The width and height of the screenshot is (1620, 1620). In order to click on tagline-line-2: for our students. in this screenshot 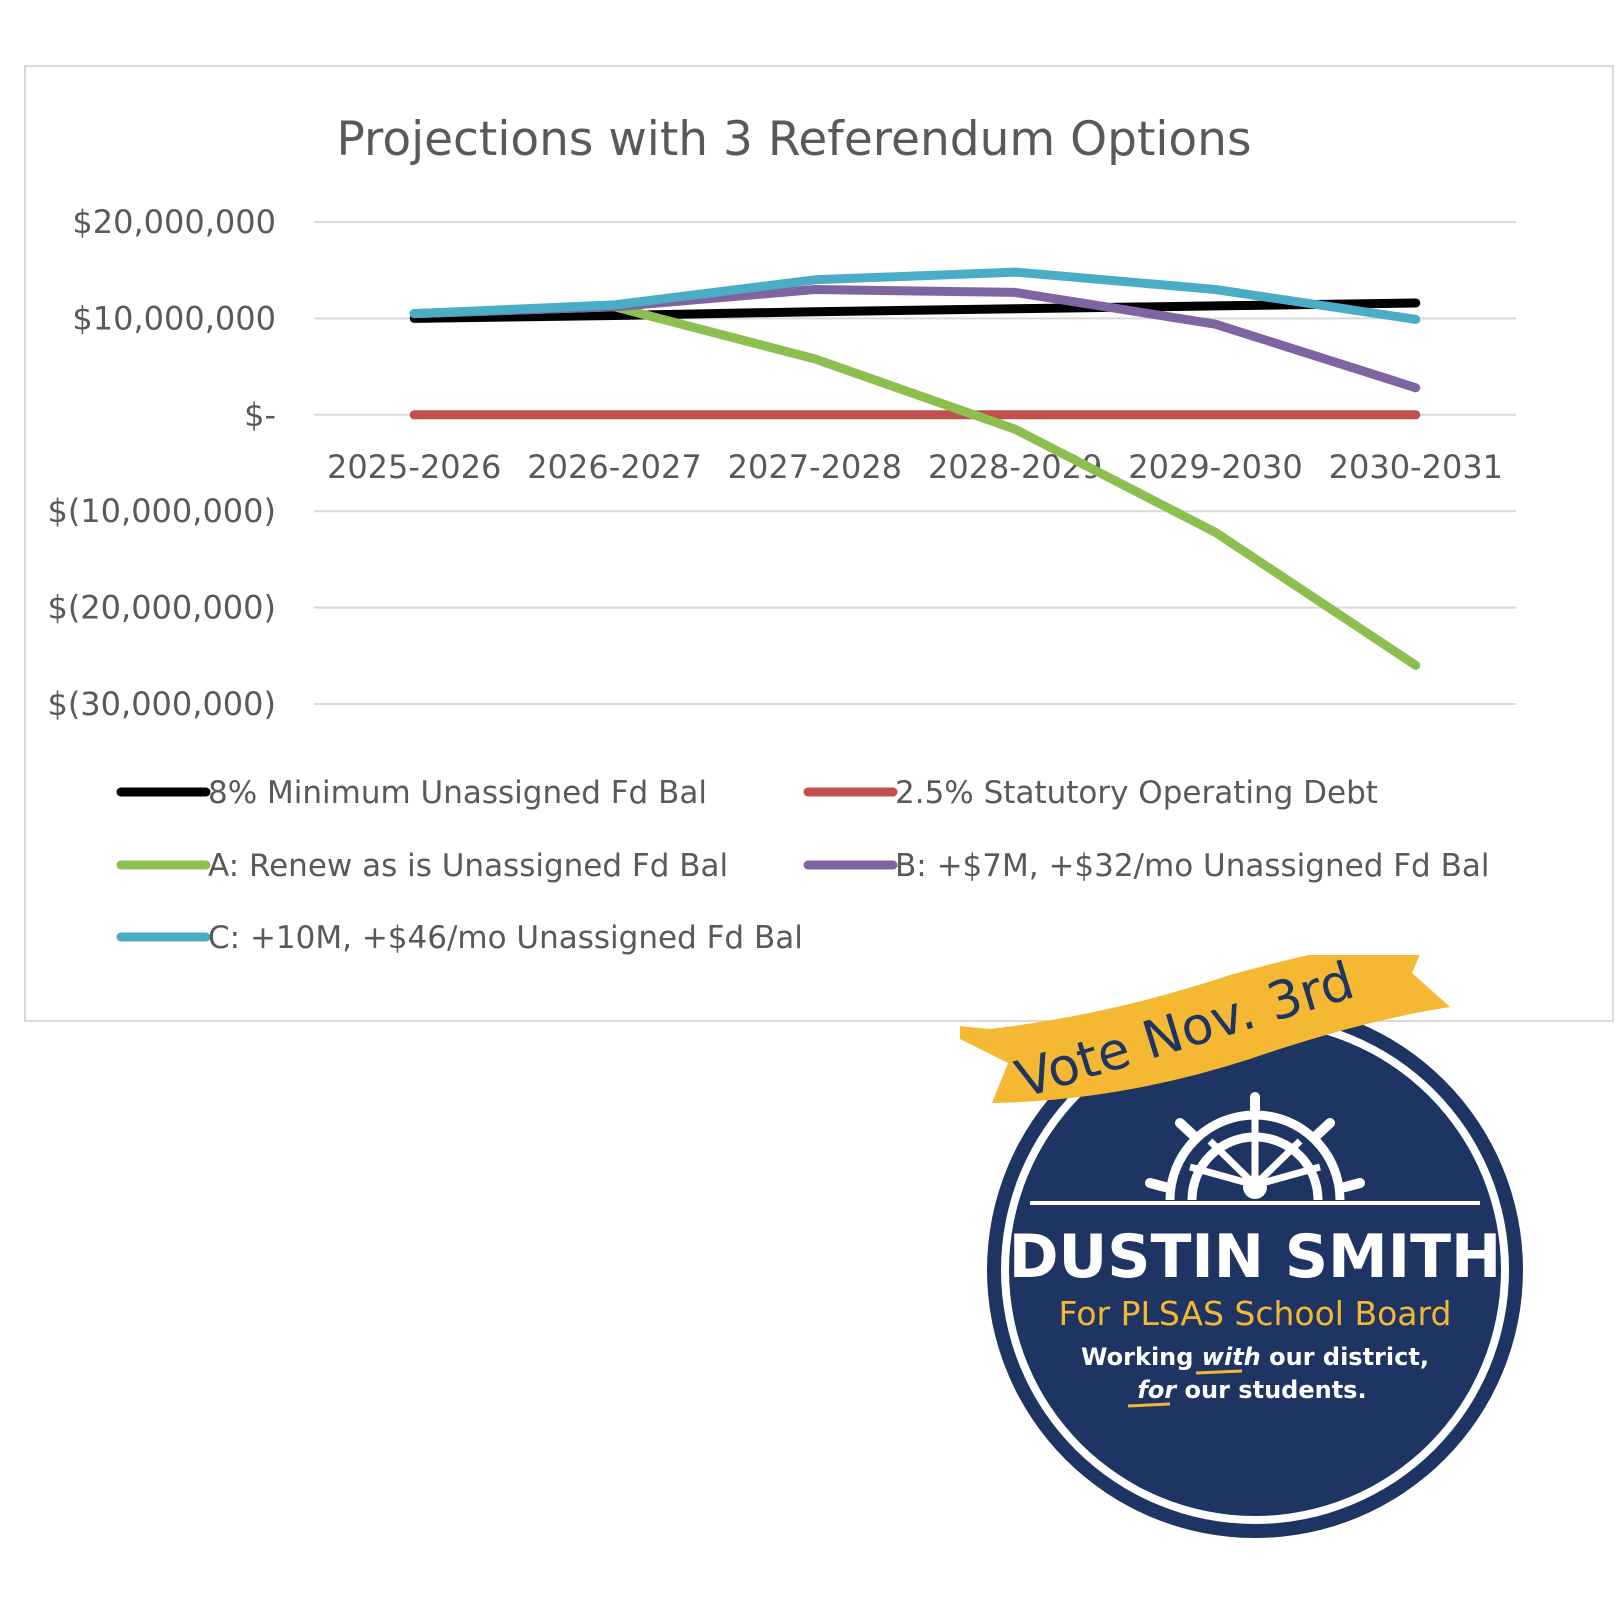, I will do `click(1251, 1390)`.